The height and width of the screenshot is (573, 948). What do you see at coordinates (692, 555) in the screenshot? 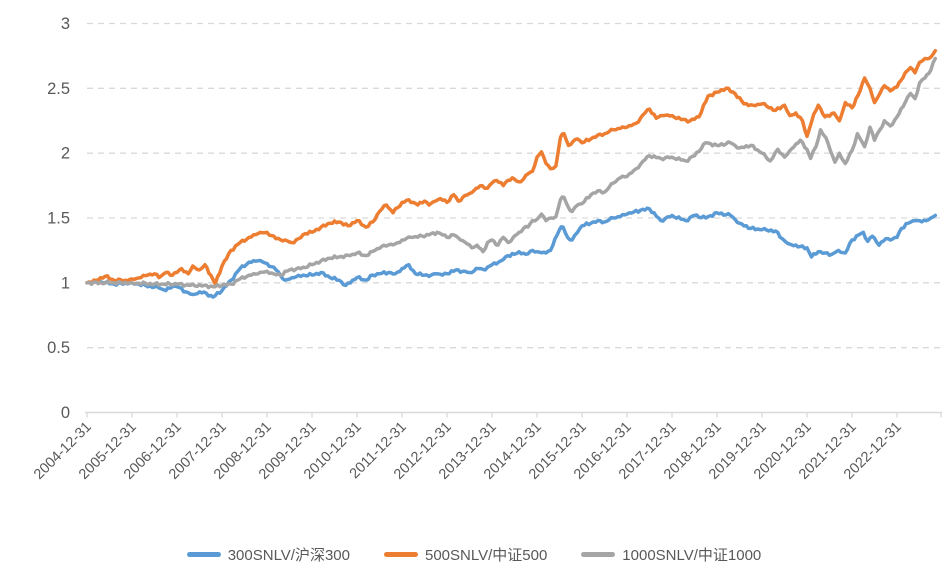
I see `legend-label-1000snlv: 1000SNLV/中证1000` at bounding box center [692, 555].